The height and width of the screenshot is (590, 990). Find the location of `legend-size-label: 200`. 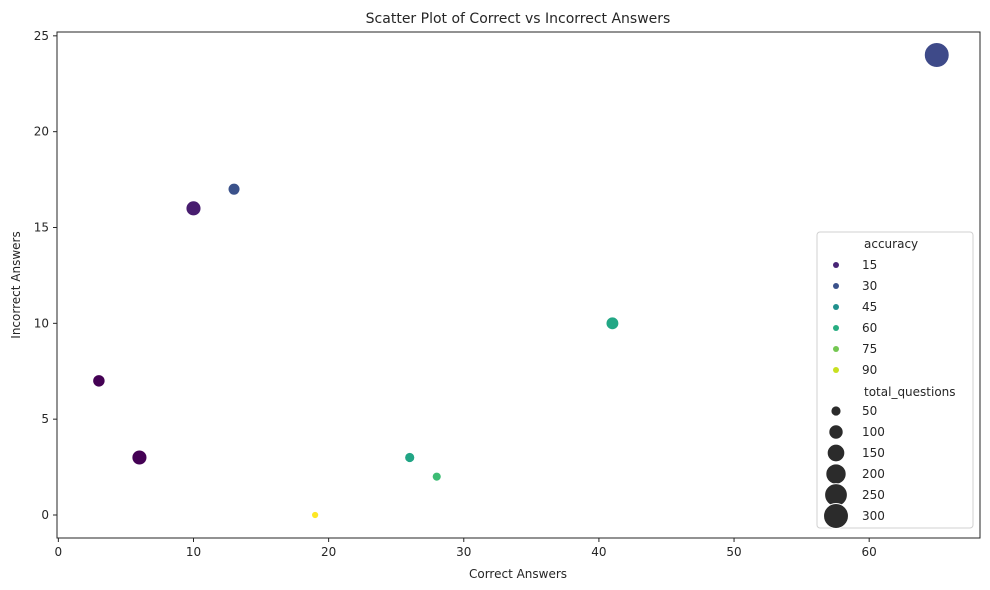

legend-size-label: 200 is located at coordinates (873, 474).